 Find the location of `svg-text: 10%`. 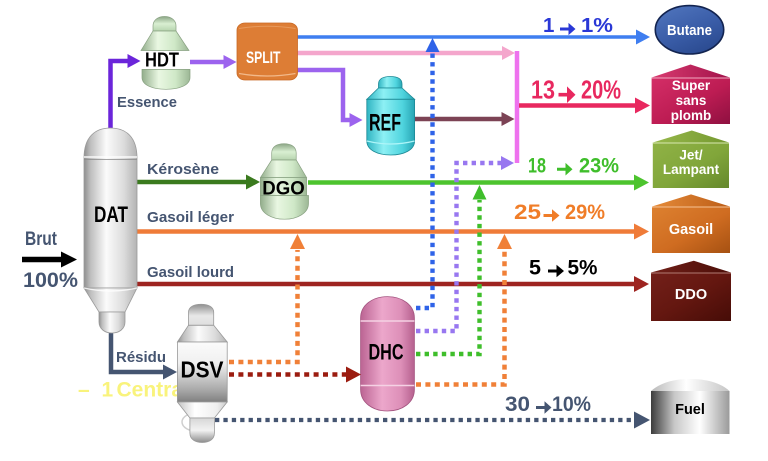

svg-text: 10% is located at coordinates (571, 404).